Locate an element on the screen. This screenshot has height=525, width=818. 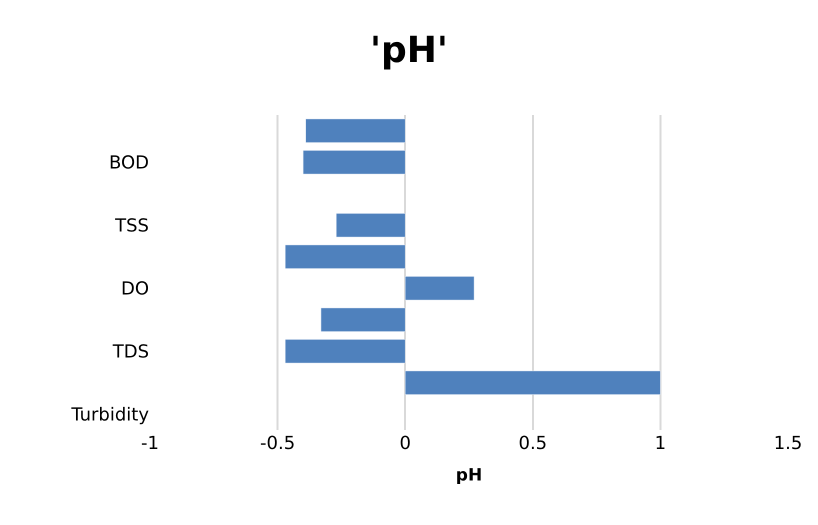
y-tick-label: TSS is located at coordinates (131, 226).